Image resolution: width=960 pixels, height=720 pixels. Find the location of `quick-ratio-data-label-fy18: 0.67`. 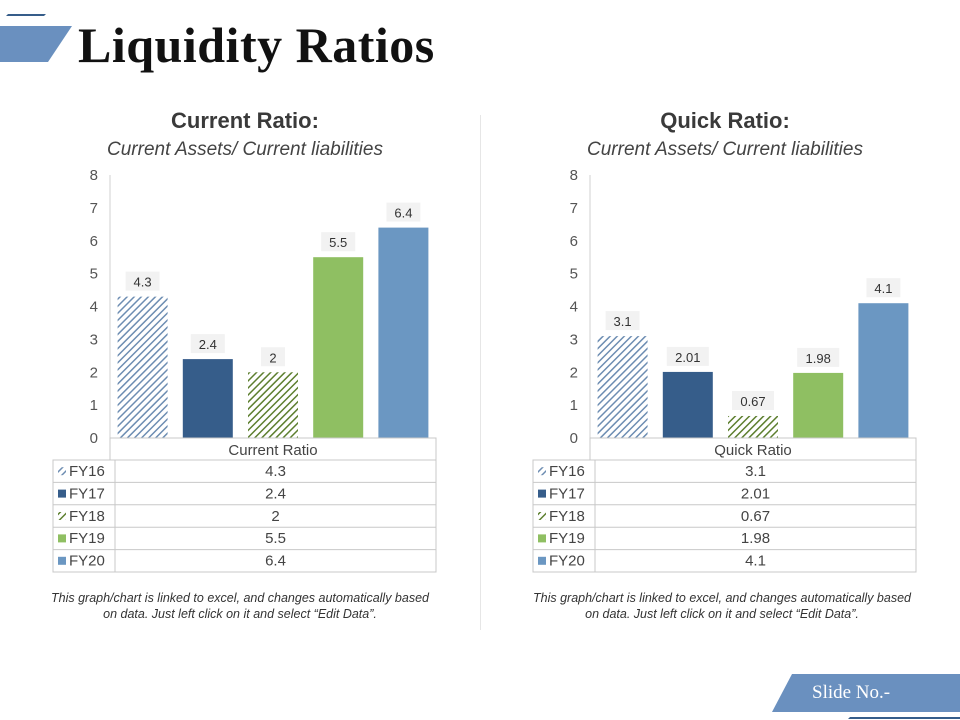

quick-ratio-data-label-fy18: 0.67 is located at coordinates (752, 401).